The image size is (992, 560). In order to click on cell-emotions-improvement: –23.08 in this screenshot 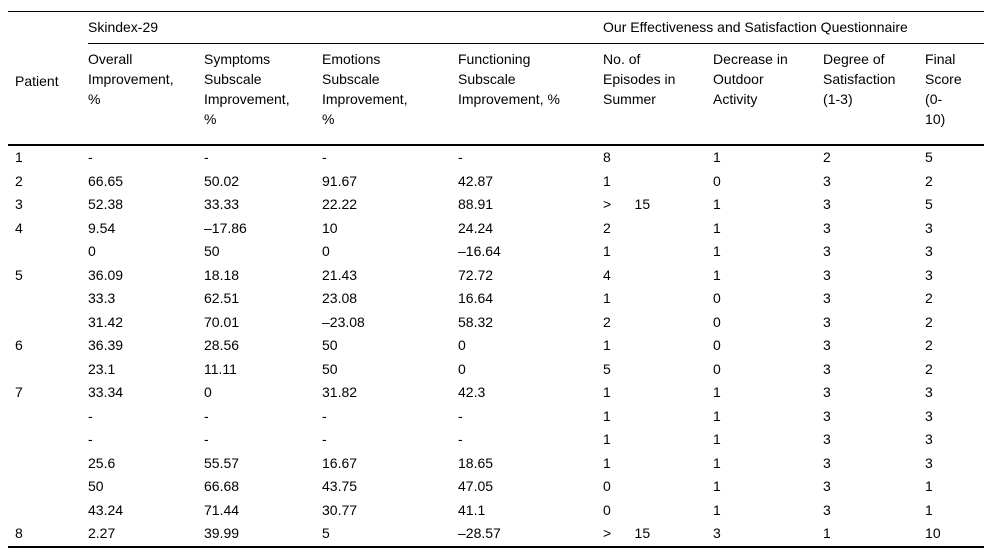, I will do `click(343, 321)`.